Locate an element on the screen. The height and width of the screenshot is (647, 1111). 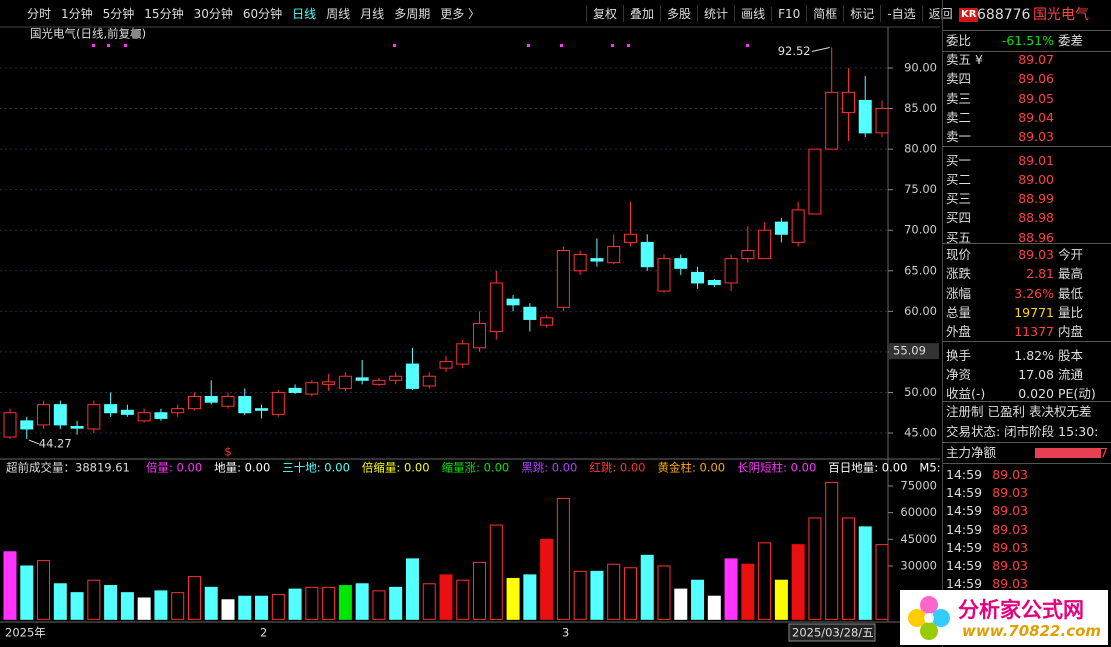
quote-cell: 涨幅 is located at coordinates (959, 293).